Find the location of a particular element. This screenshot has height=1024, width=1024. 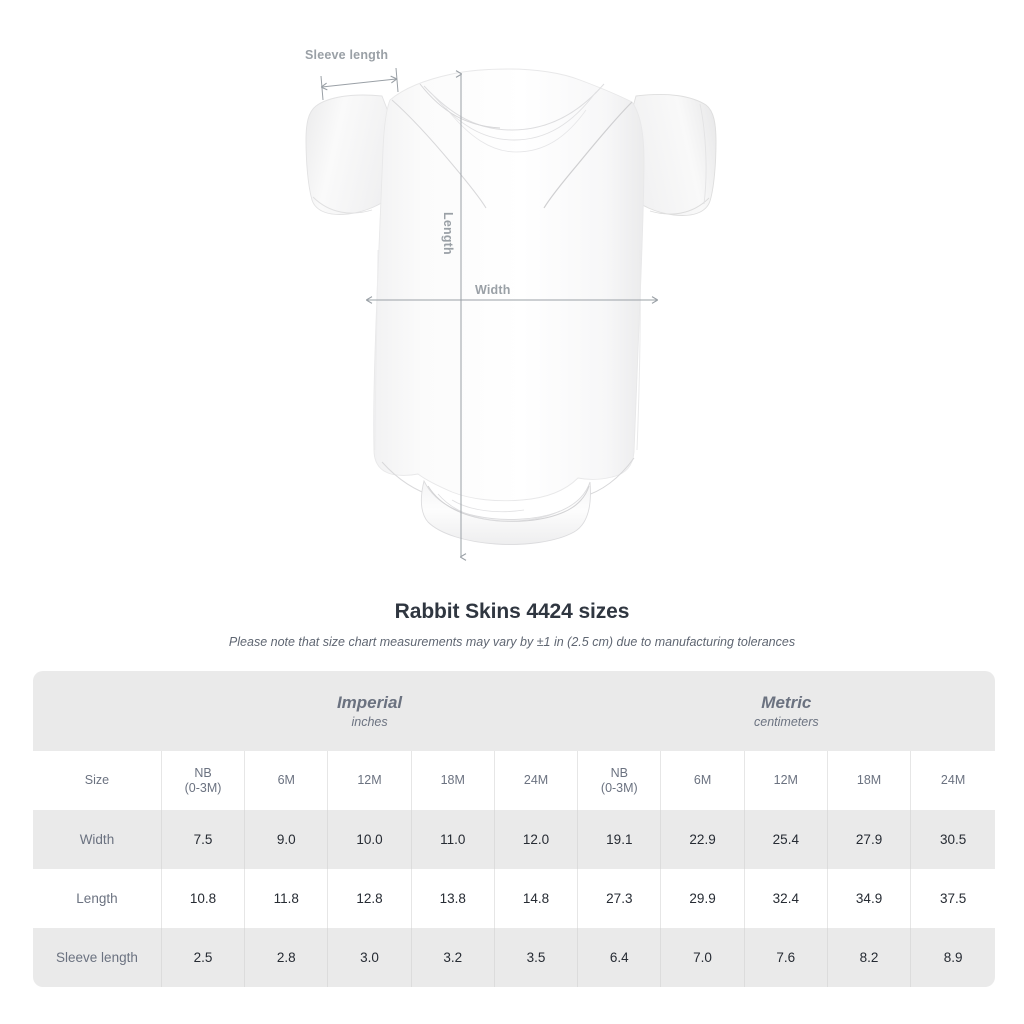

header-col-5-range: (0-3M) is located at coordinates (619, 787).